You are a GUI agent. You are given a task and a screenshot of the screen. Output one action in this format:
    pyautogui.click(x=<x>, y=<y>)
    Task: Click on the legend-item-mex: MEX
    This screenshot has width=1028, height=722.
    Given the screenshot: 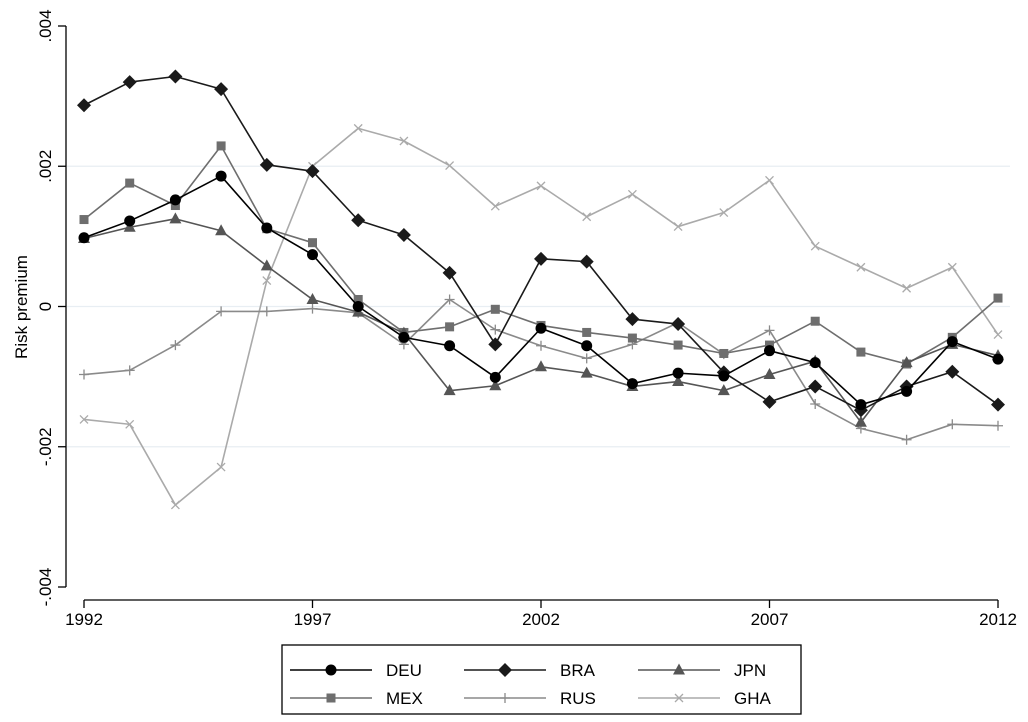 What is the action you would take?
    pyautogui.click(x=356, y=698)
    